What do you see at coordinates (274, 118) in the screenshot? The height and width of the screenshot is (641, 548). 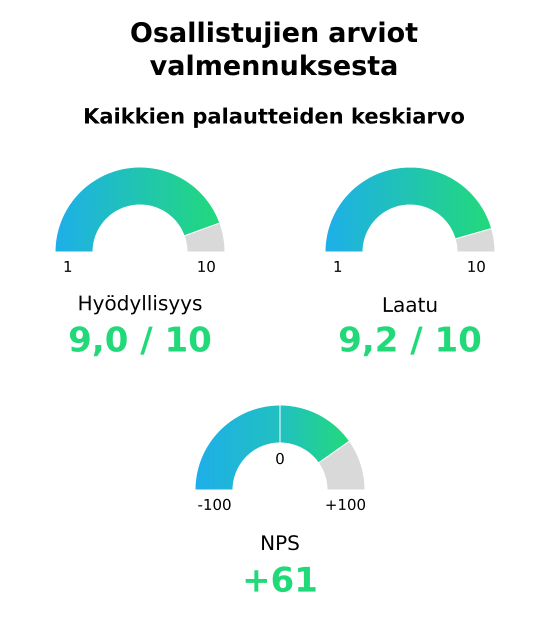 I see `text: Kaikkien palautteiden keskiarvo` at bounding box center [274, 118].